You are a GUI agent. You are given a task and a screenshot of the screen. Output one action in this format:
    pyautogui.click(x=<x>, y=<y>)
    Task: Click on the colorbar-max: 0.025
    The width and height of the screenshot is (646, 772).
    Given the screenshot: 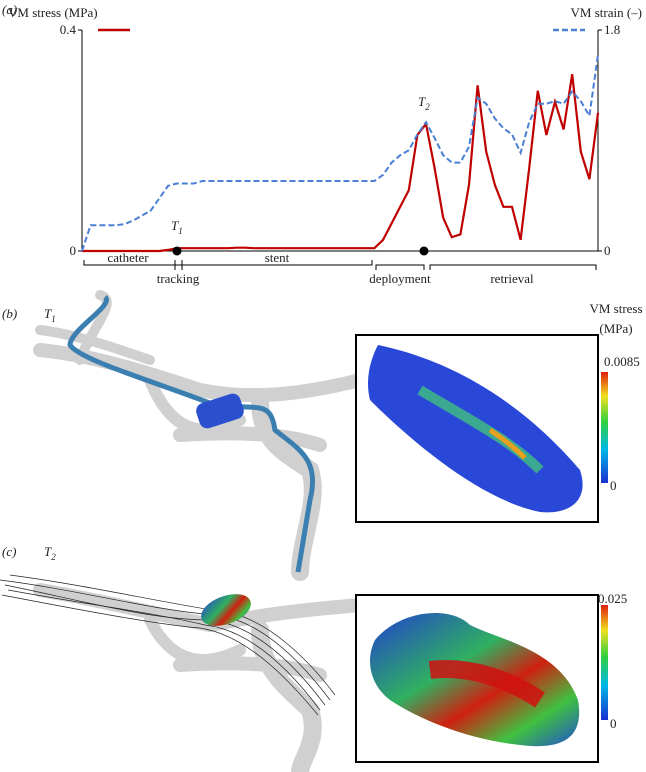 What is the action you would take?
    pyautogui.click(x=612, y=598)
    